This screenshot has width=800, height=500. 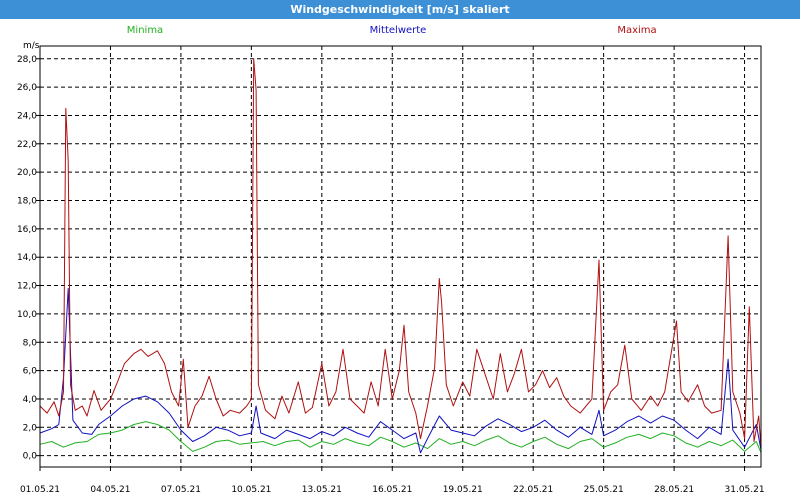 What do you see at coordinates (398, 30) in the screenshot?
I see `legend-entry-mittelwerte: Mittelwerte` at bounding box center [398, 30].